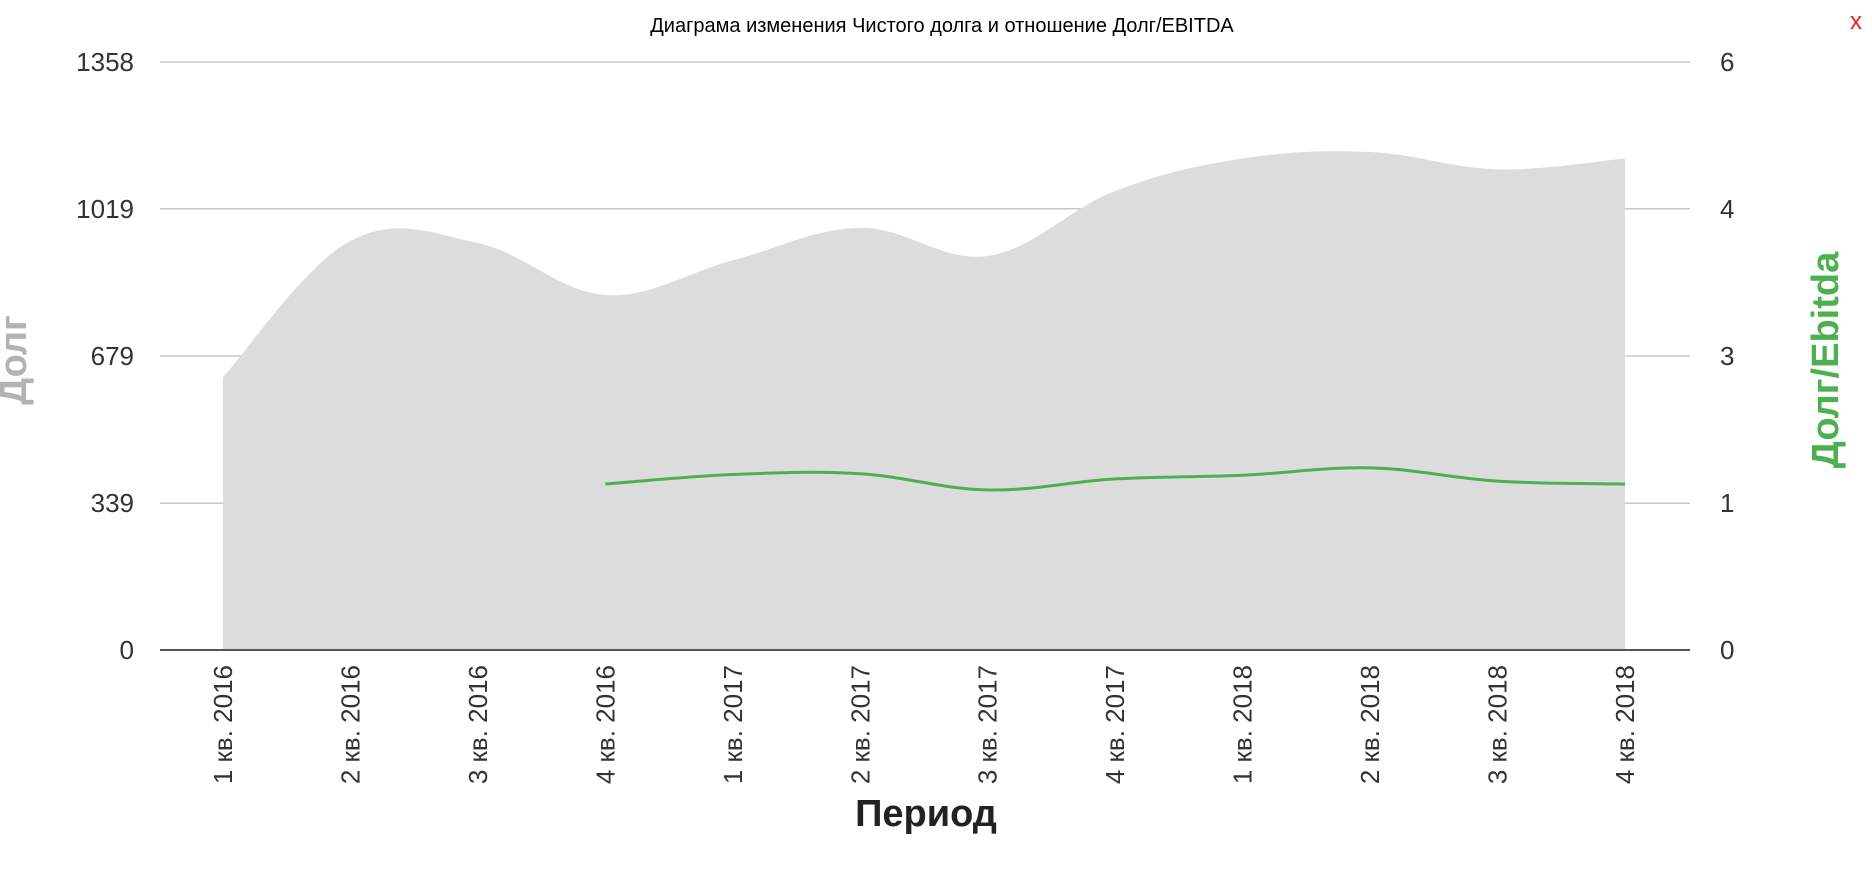 The height and width of the screenshot is (888, 1872). What do you see at coordinates (860, 724) in the screenshot?
I see `x-tick-label: 2 кв. 2017` at bounding box center [860, 724].